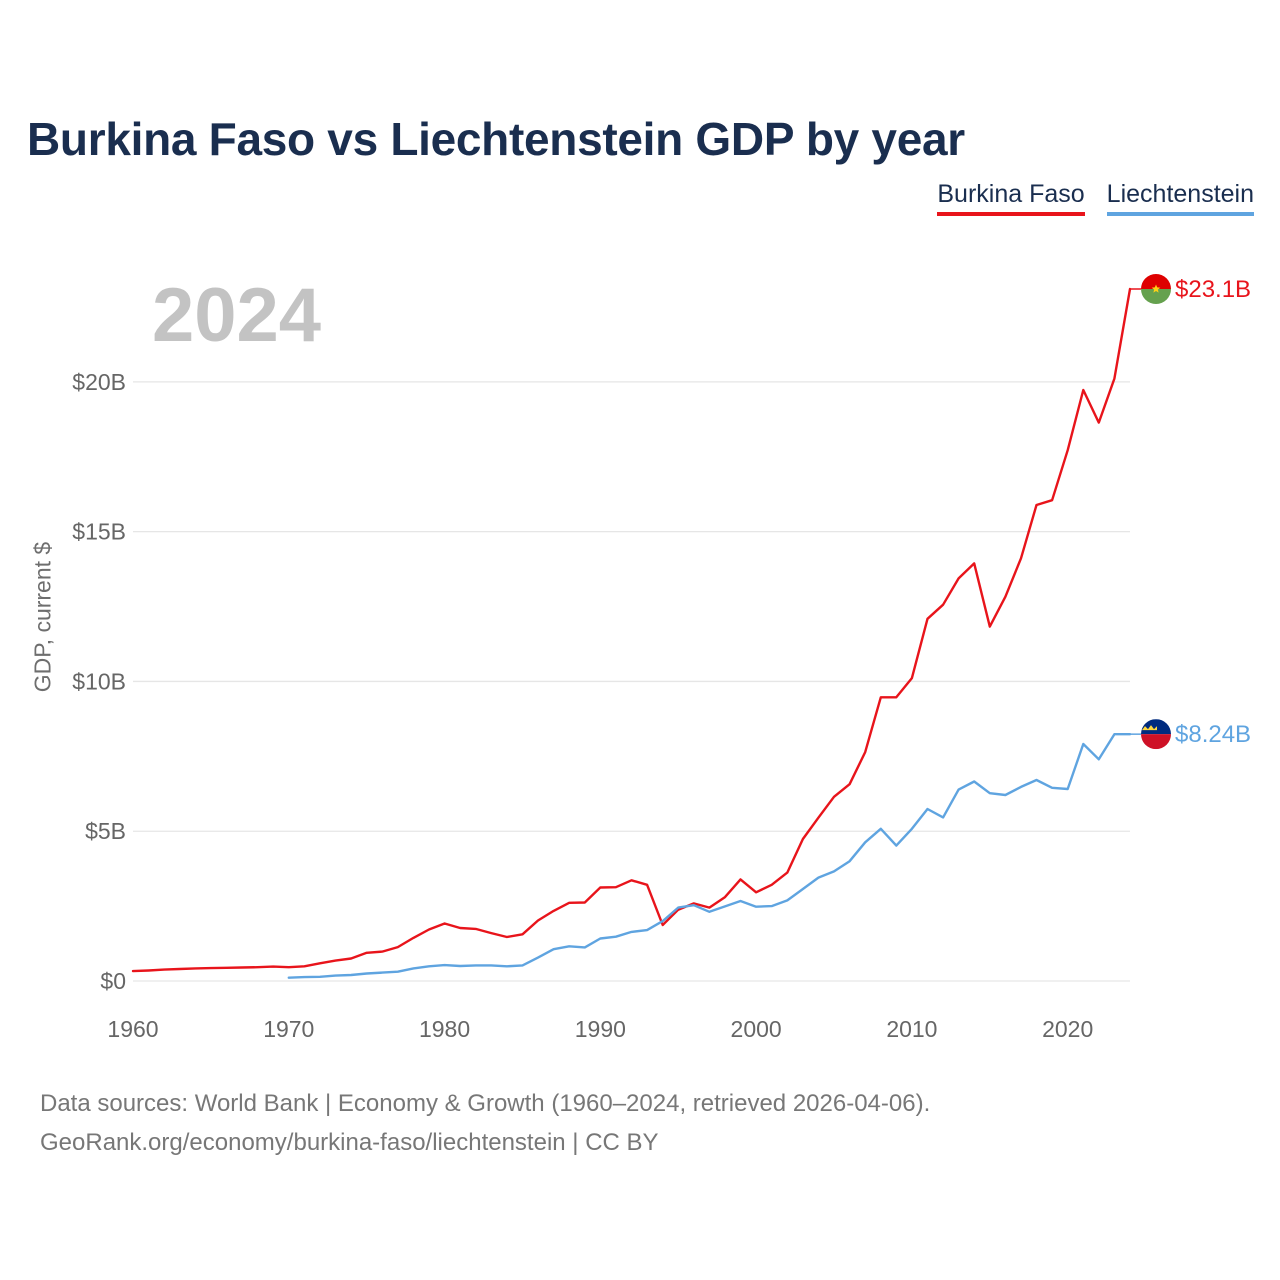 The width and height of the screenshot is (1280, 1280). What do you see at coordinates (132, 1029) in the screenshot?
I see `x-tick-label-1960: 1960` at bounding box center [132, 1029].